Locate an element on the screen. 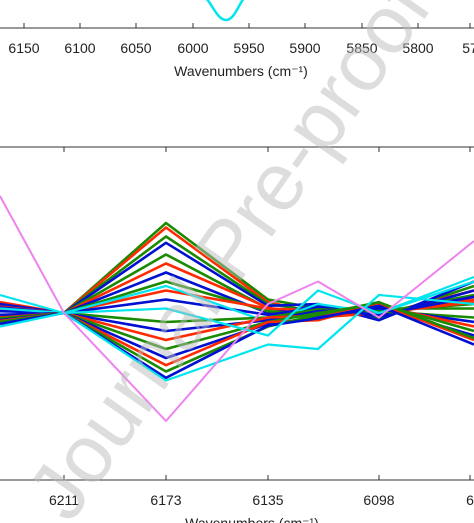 This screenshot has width=474, height=523. bottom-tick-label: 6135 is located at coordinates (267, 500).